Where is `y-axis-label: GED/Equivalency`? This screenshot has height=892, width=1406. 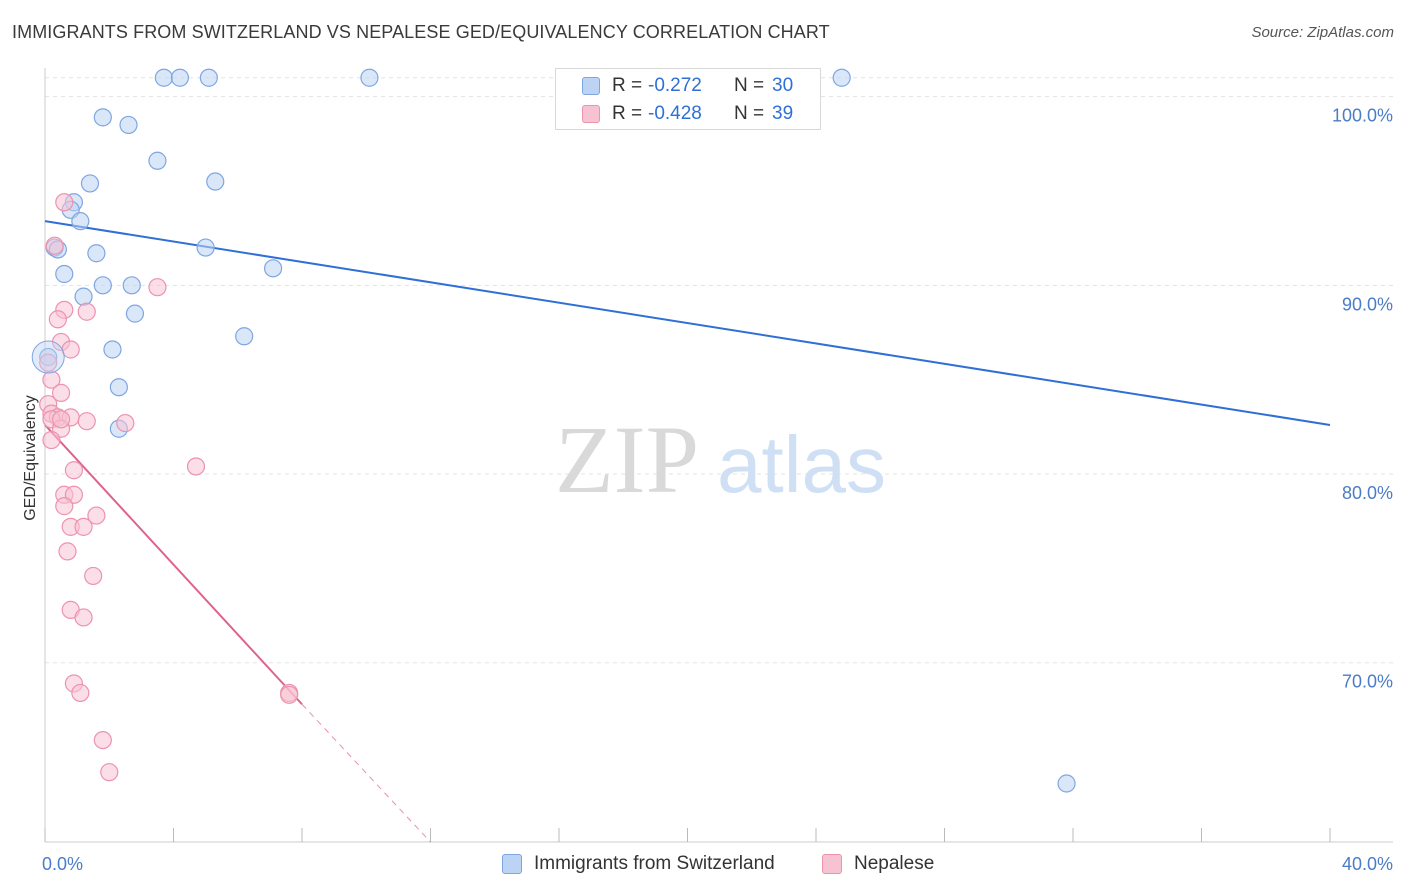
y-axis-label: GED/Equivalency is located at coordinates (30, 457).